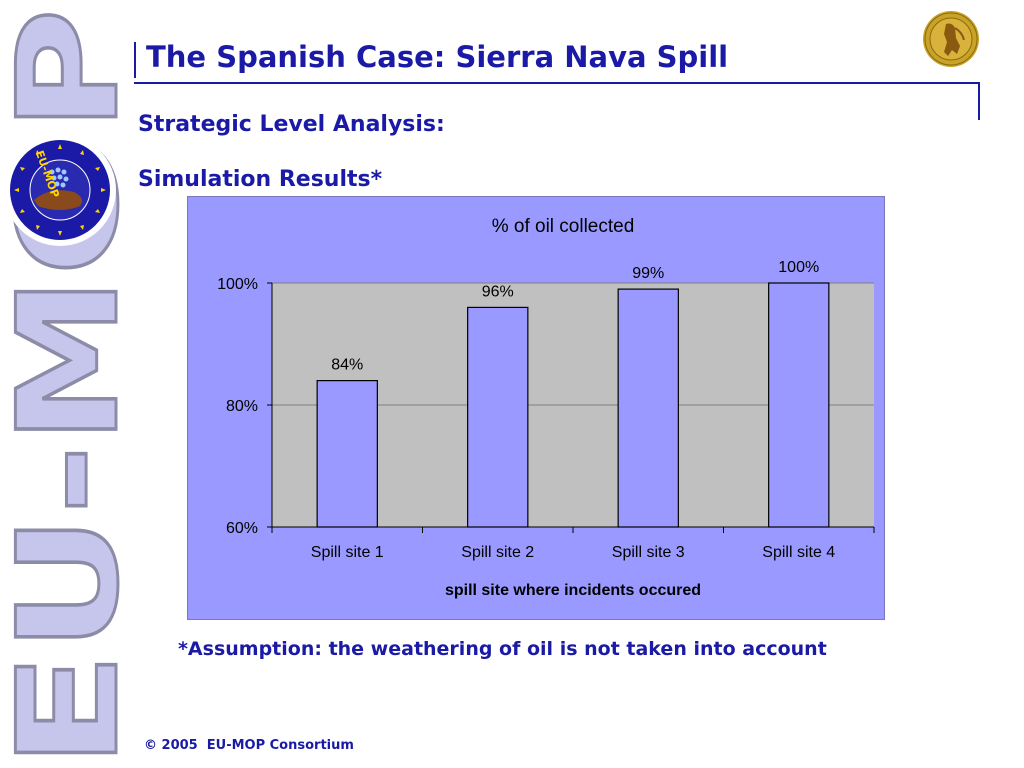  What do you see at coordinates (498, 291) in the screenshot?
I see `data-label: 96%` at bounding box center [498, 291].